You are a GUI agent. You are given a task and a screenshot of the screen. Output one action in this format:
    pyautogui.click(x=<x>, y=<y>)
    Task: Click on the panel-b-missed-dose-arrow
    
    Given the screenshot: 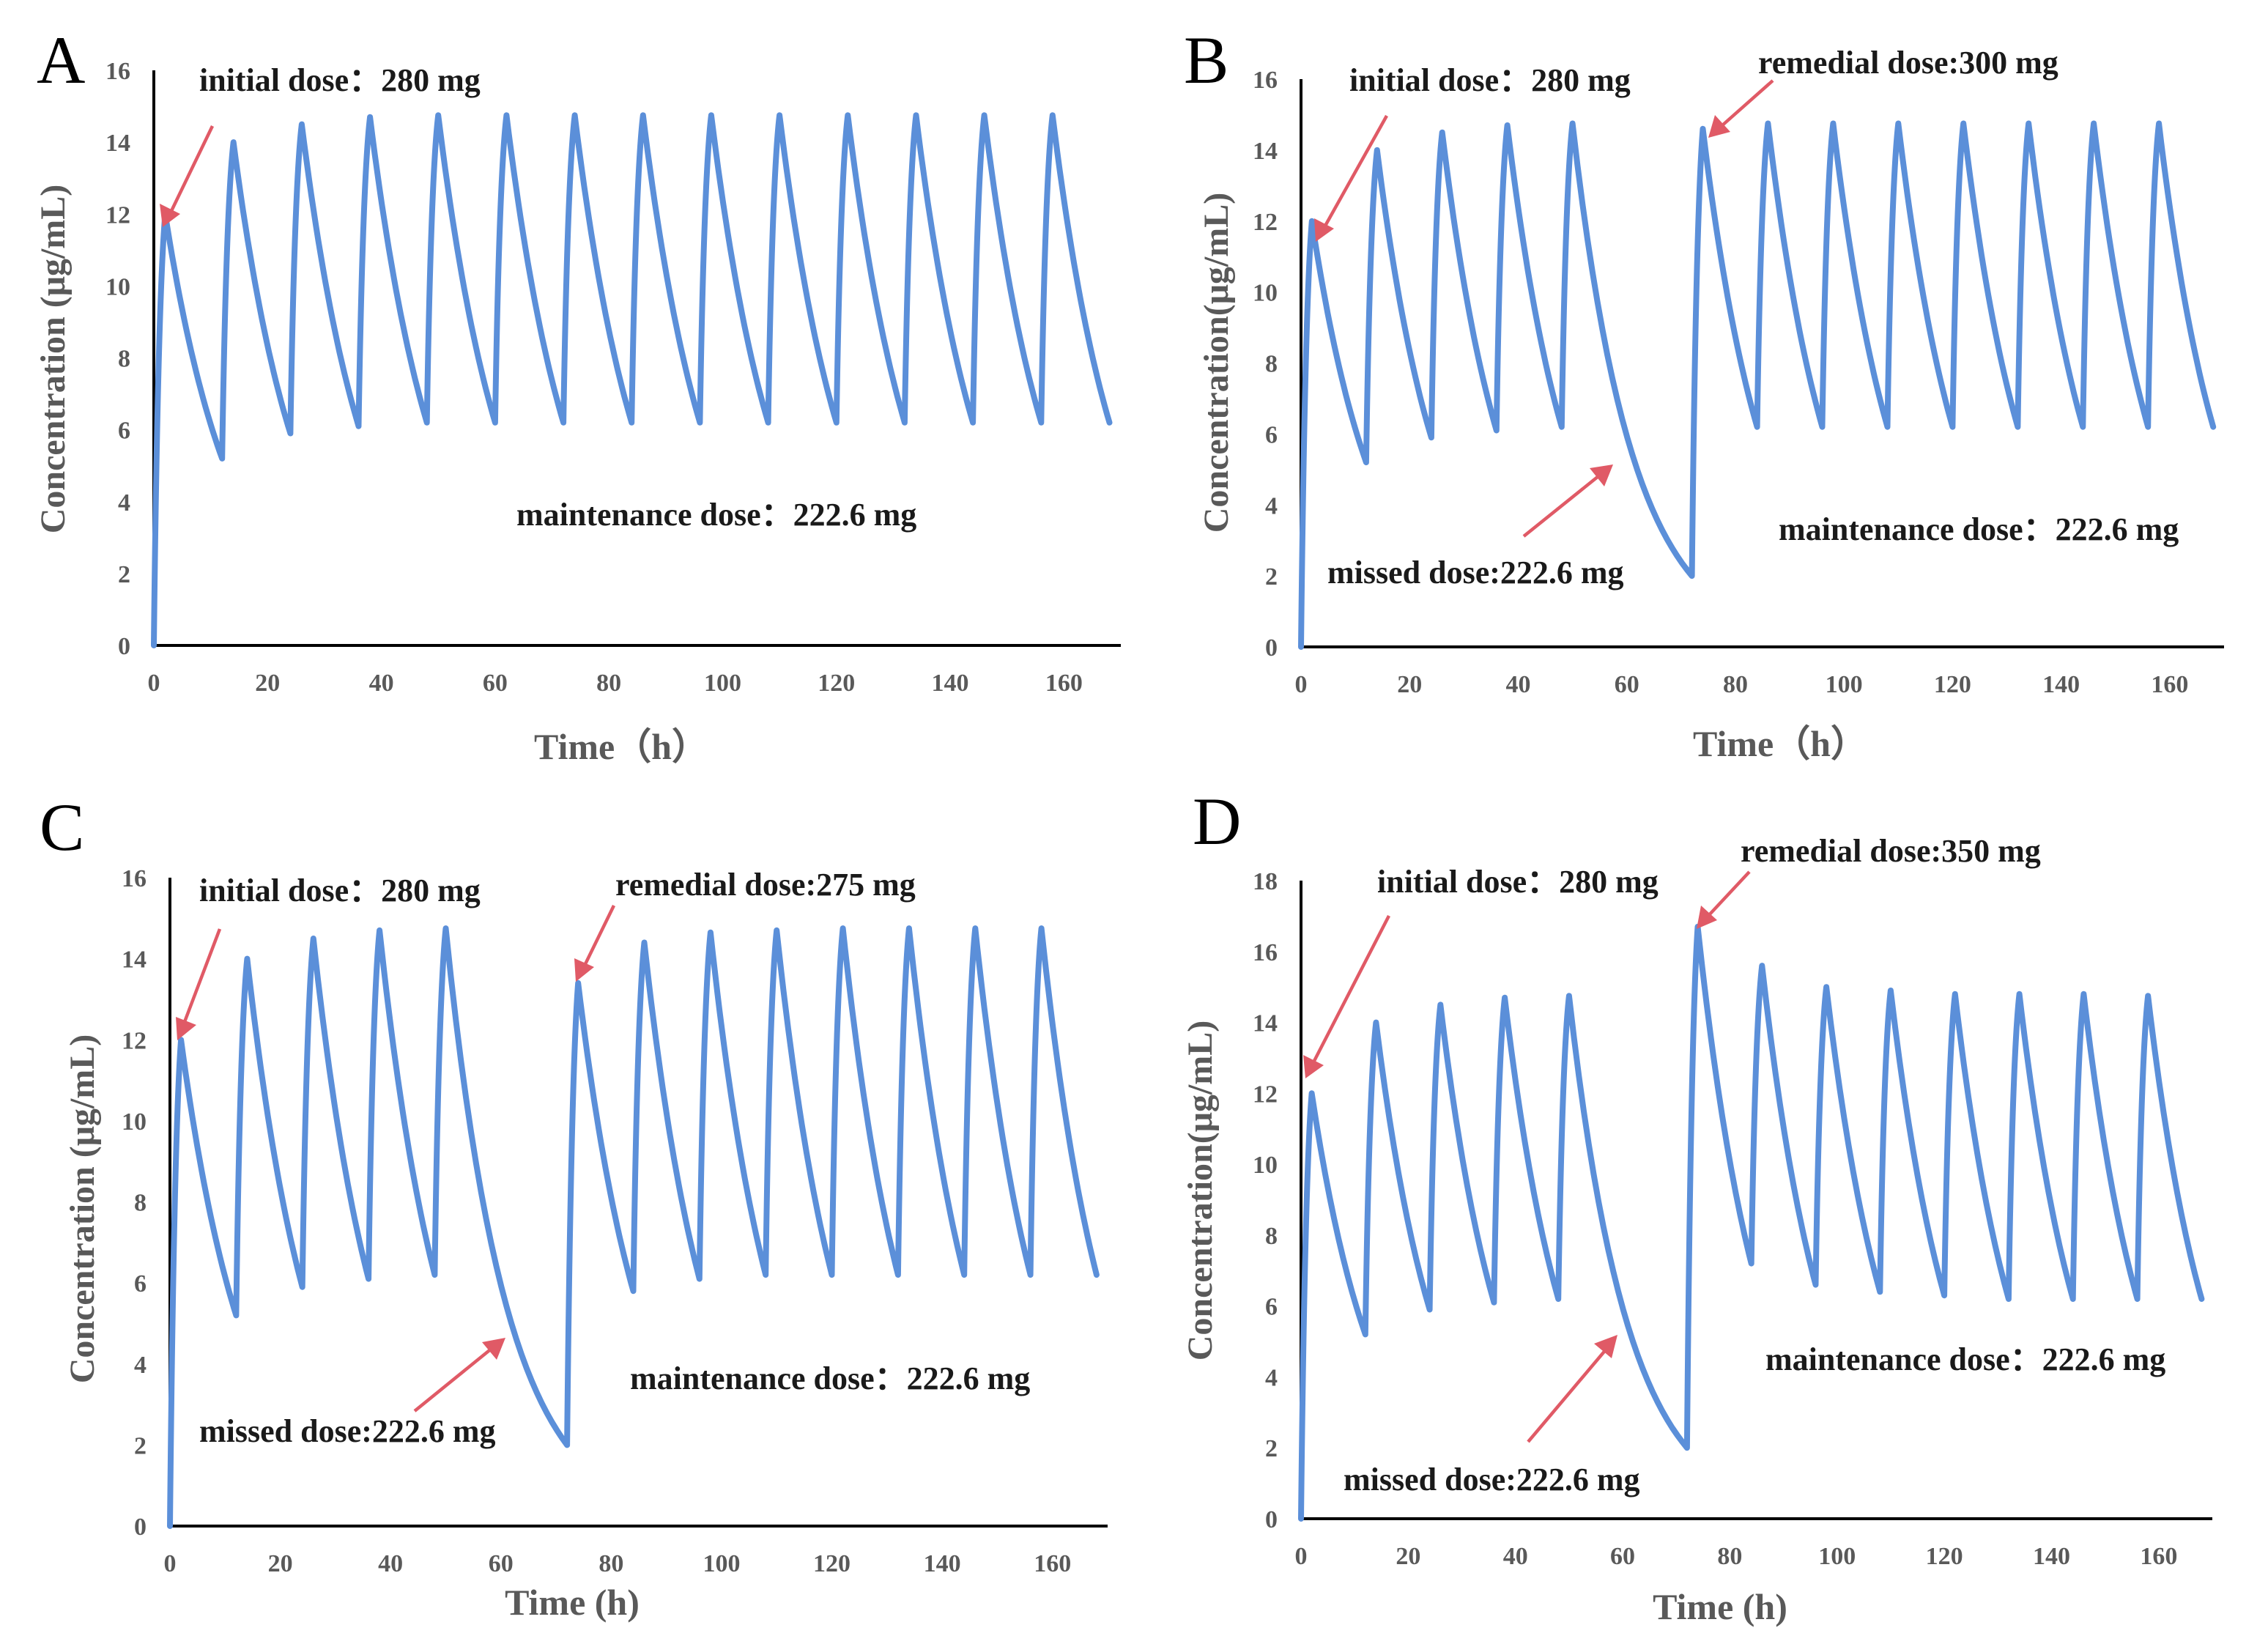 What is the action you would take?
    pyautogui.click(x=1568, y=501)
    